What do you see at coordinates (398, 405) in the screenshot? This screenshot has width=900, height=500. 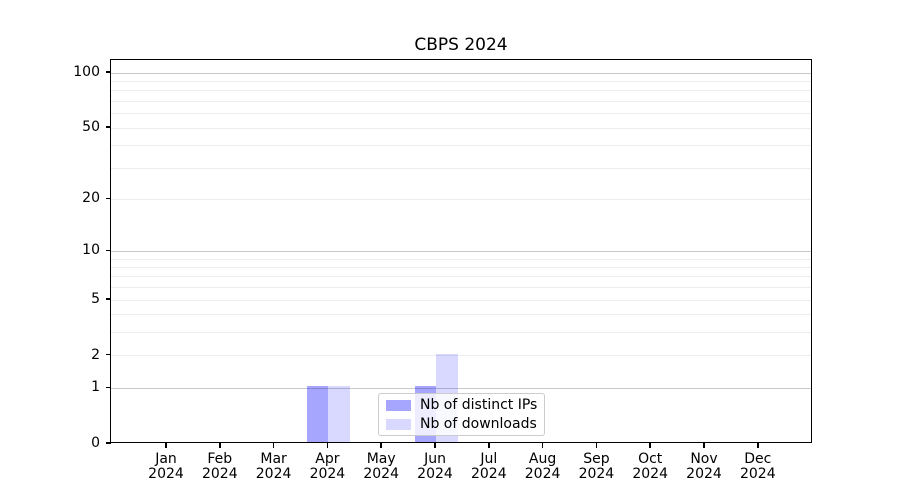 I see `legend-swatch-distinct-ips` at bounding box center [398, 405].